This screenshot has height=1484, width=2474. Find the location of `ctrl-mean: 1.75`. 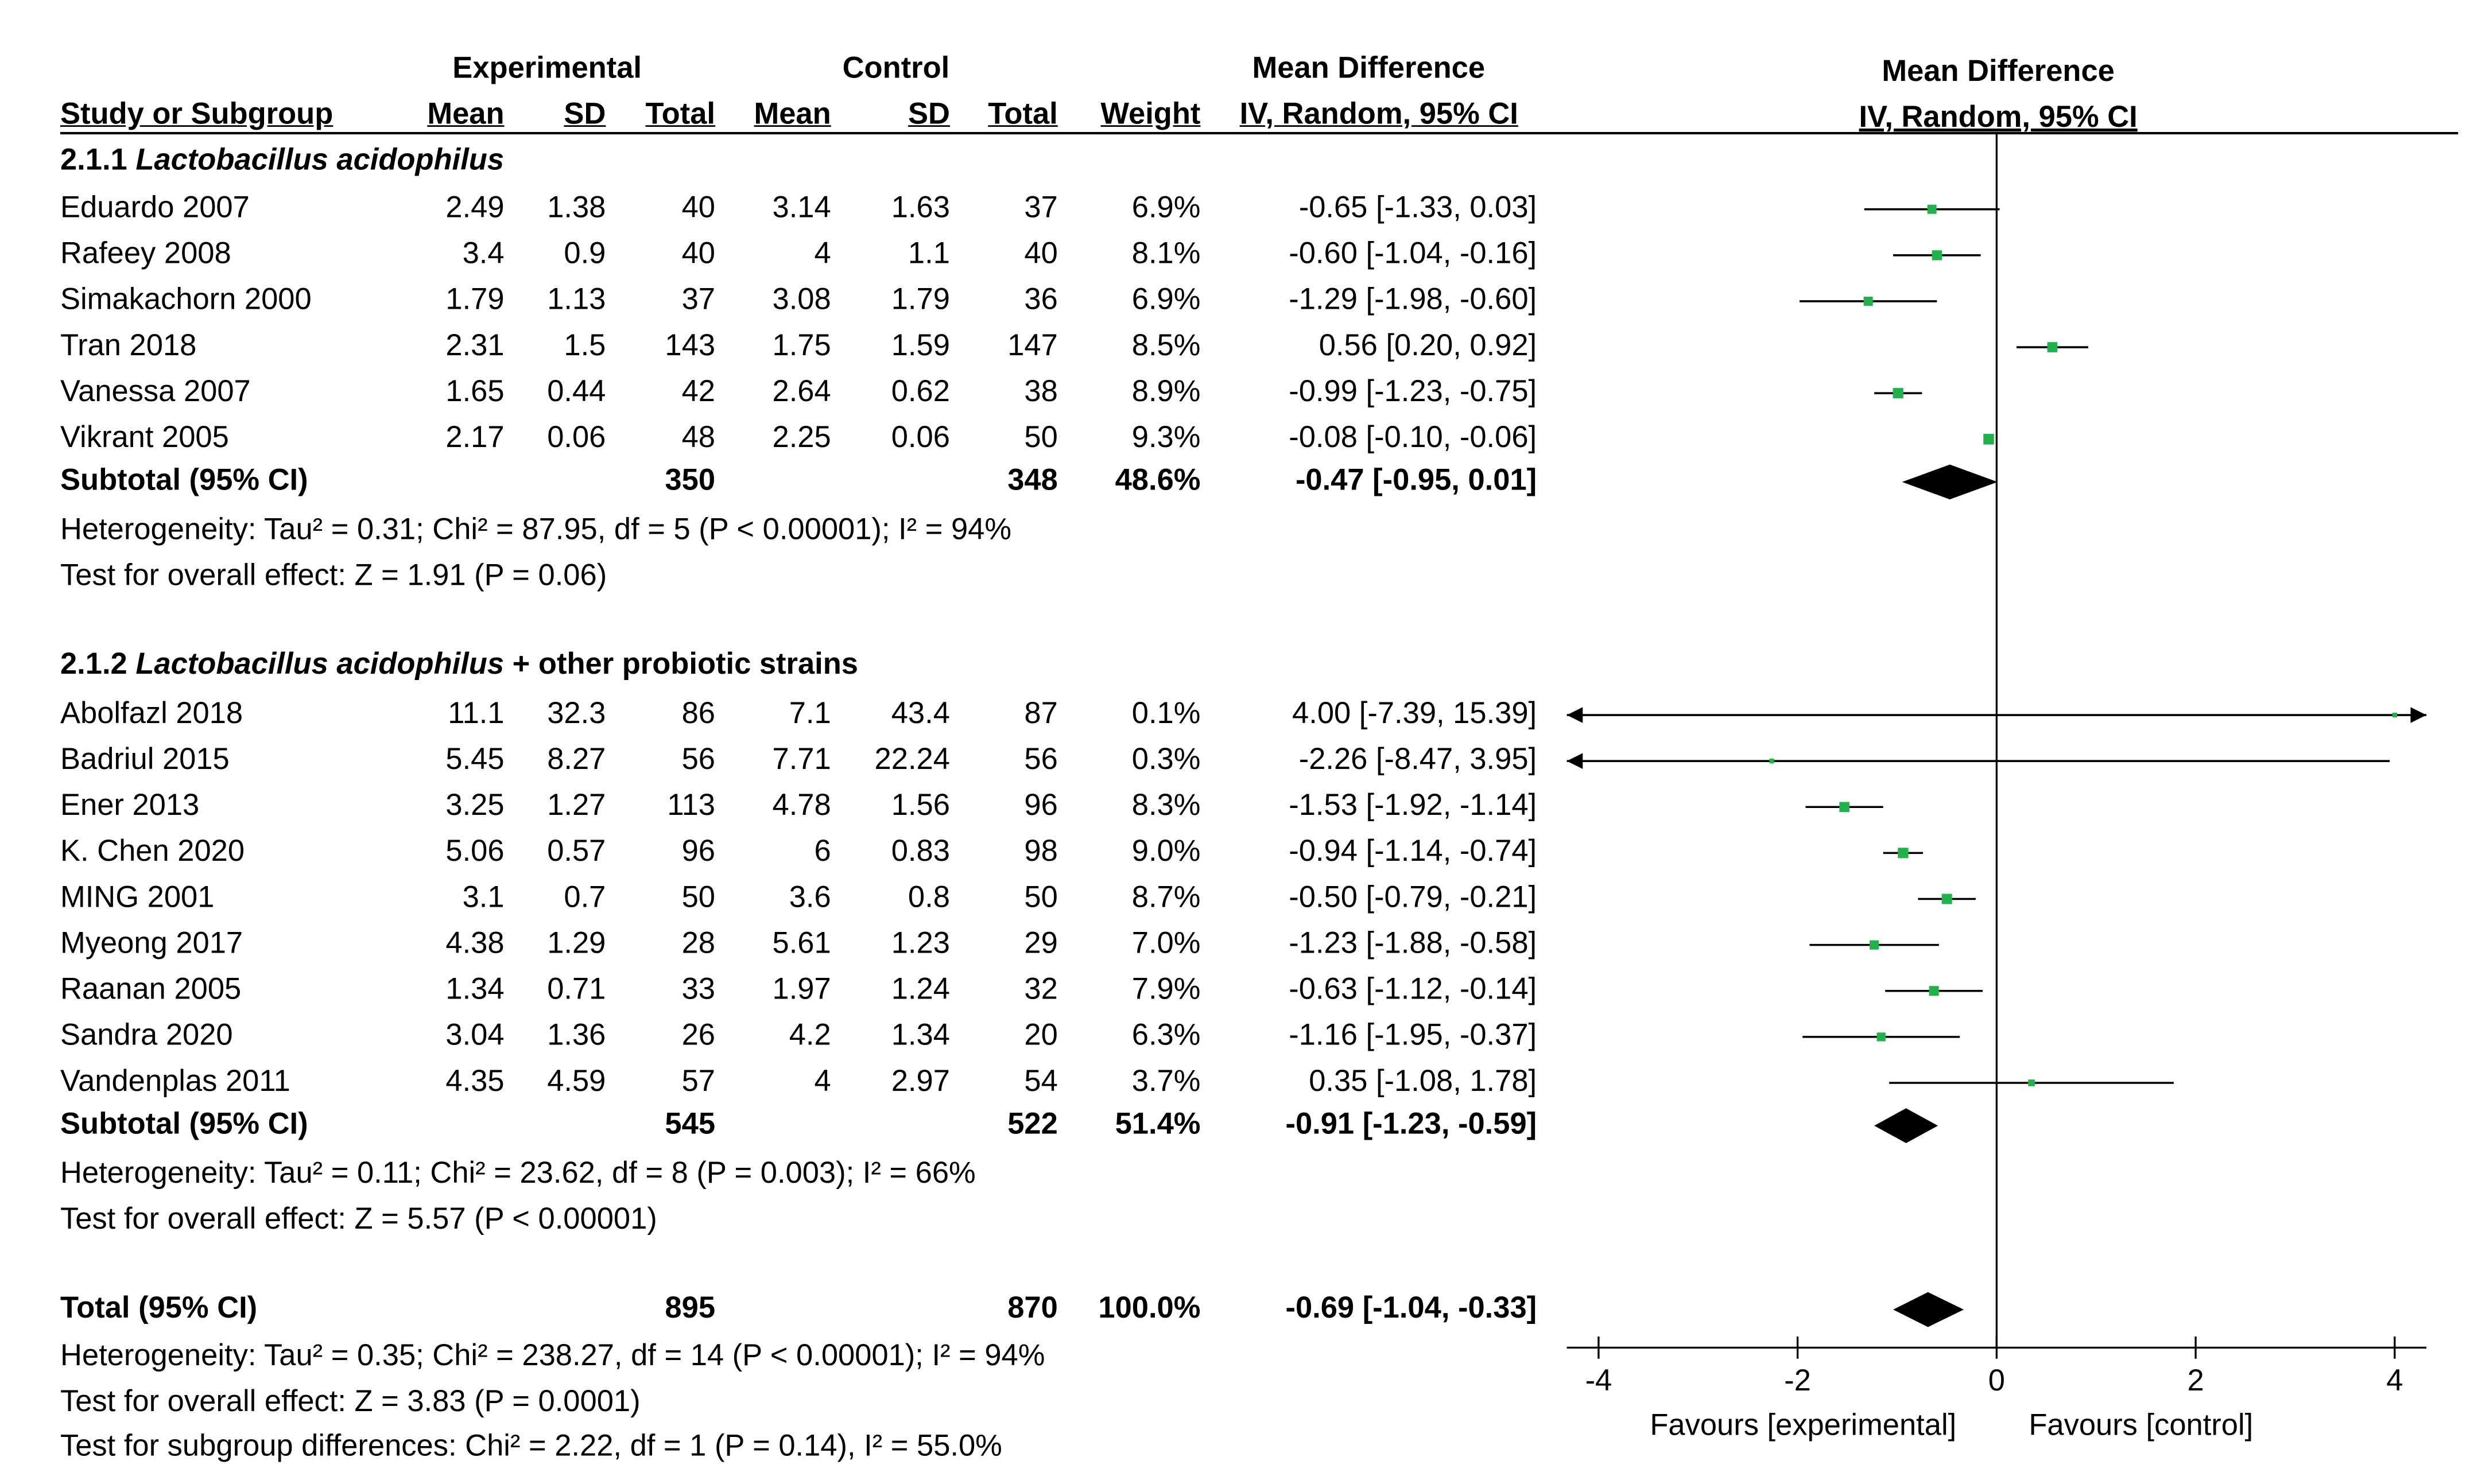

ctrl-mean: 1.75 is located at coordinates (801, 346).